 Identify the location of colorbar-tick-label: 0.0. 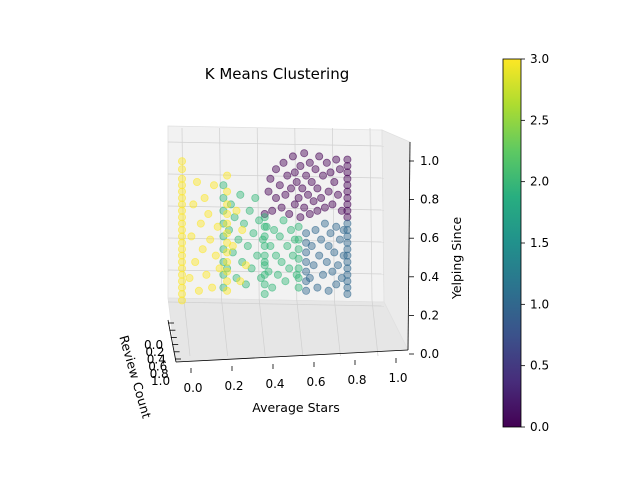
(539, 427).